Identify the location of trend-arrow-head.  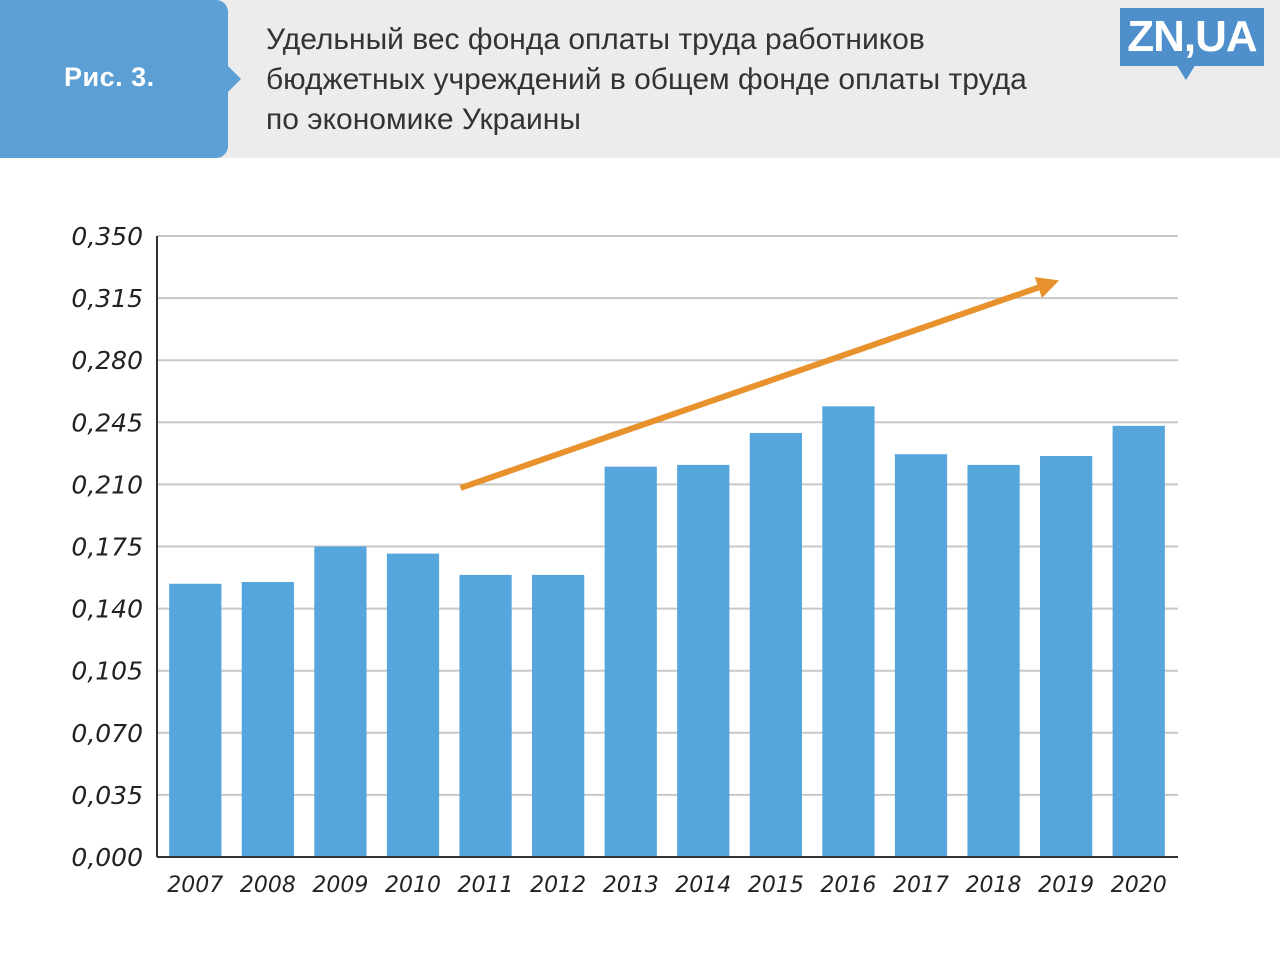
(1047, 287).